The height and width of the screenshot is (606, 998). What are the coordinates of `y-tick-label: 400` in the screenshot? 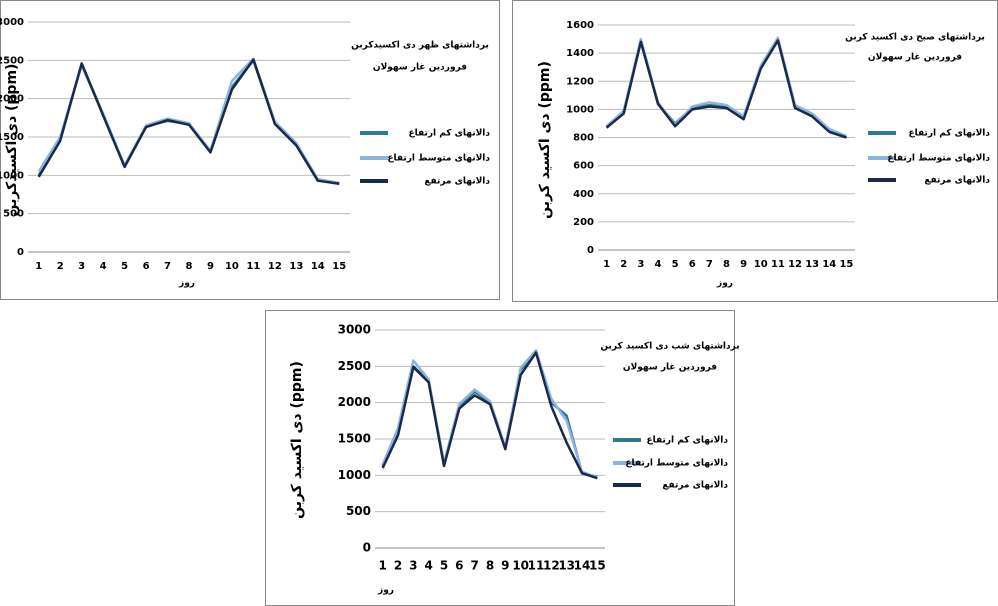 It's located at (583, 194).